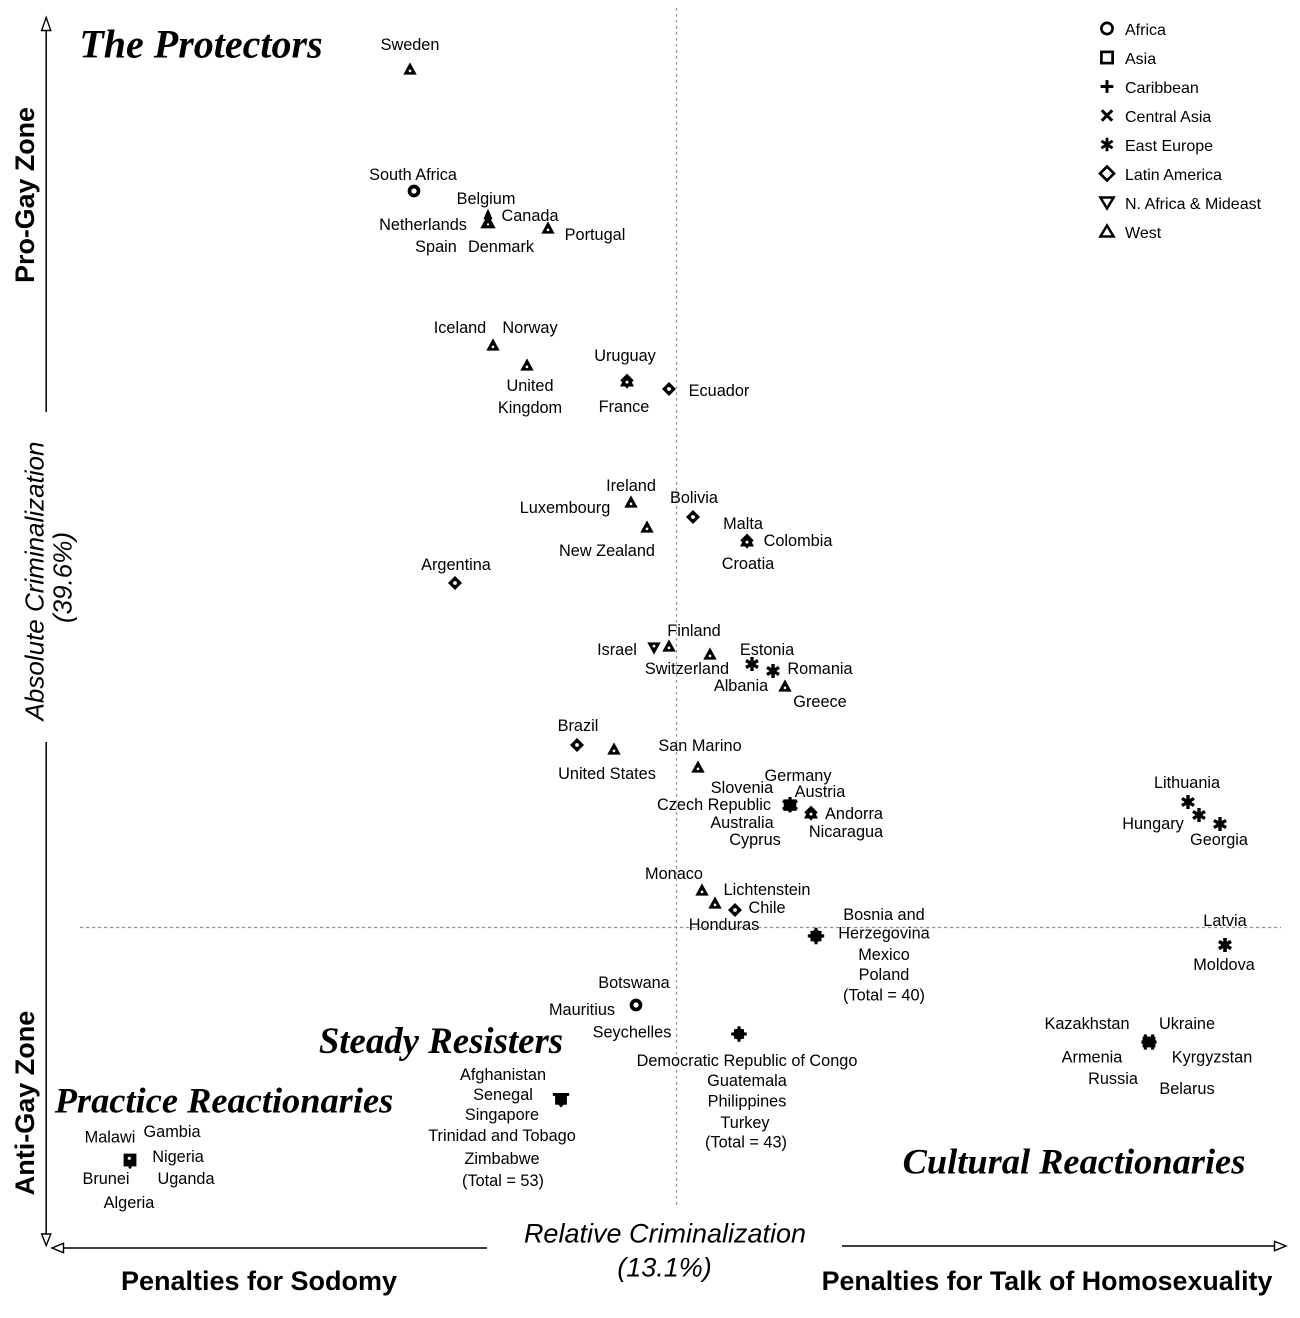  I want to click on svg-text: Switzerland, so click(687, 669).